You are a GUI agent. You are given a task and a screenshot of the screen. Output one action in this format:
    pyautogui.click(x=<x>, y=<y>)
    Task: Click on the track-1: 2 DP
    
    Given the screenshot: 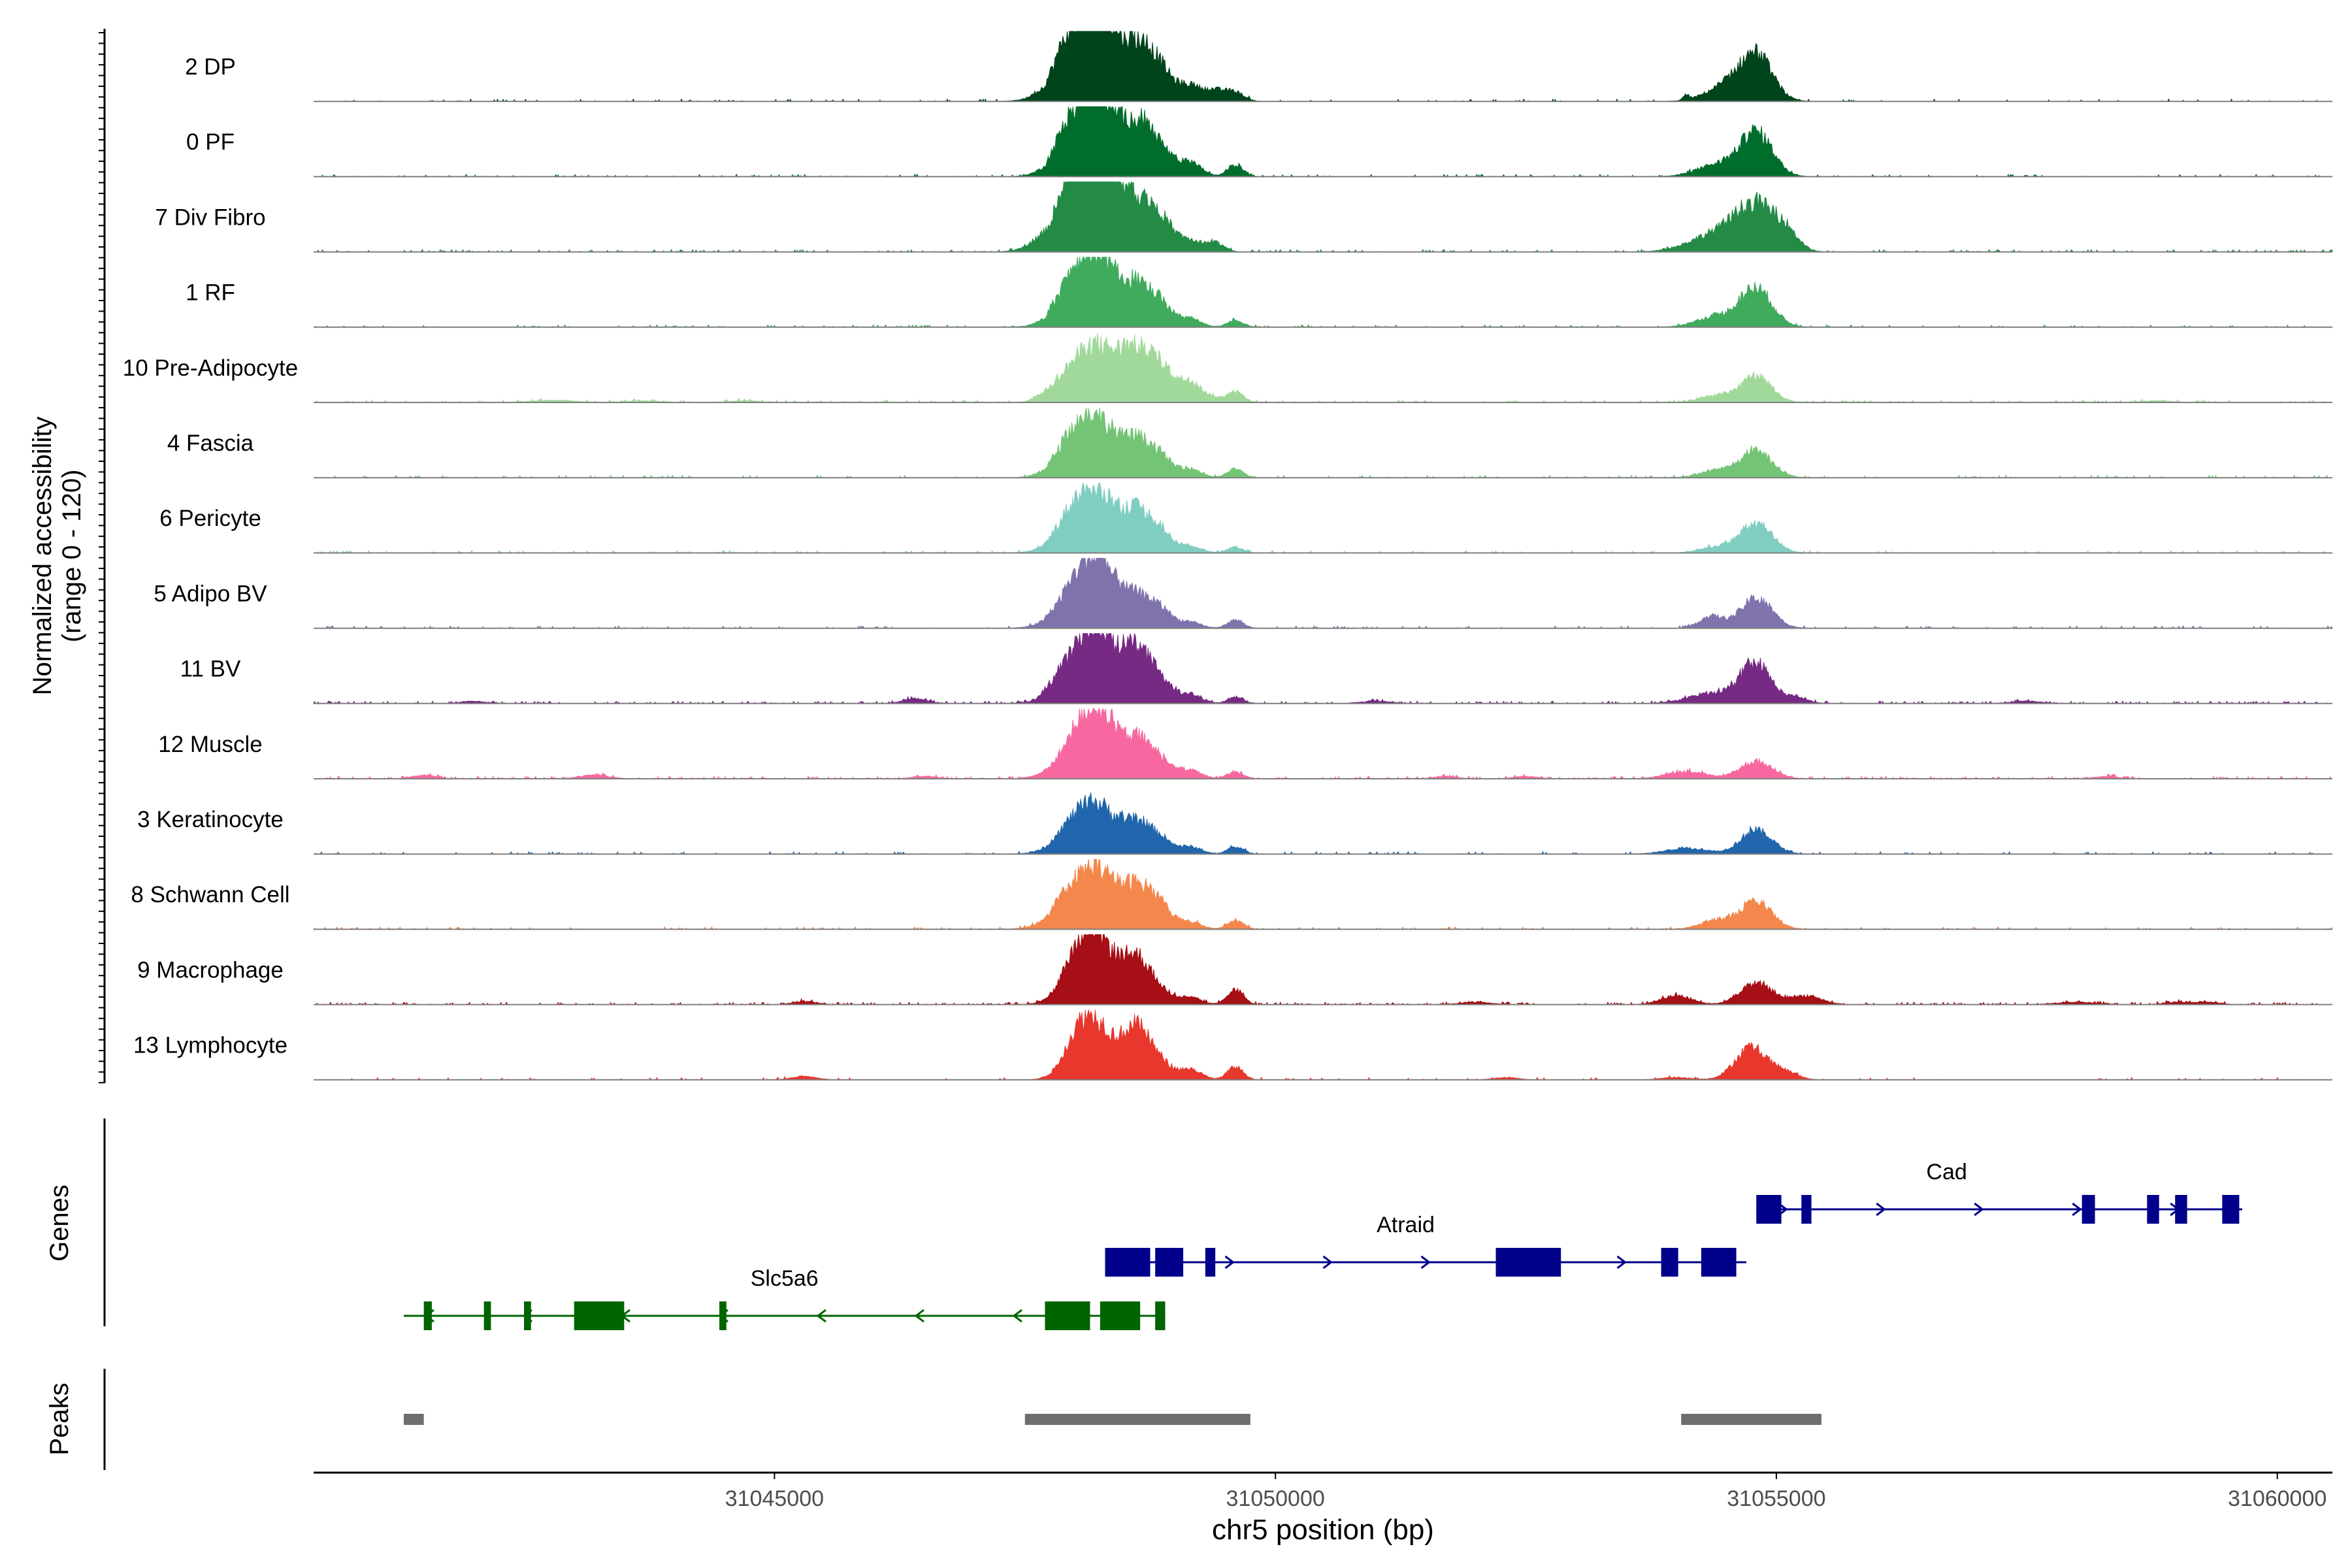 What is the action you would take?
    pyautogui.click(x=1258, y=67)
    